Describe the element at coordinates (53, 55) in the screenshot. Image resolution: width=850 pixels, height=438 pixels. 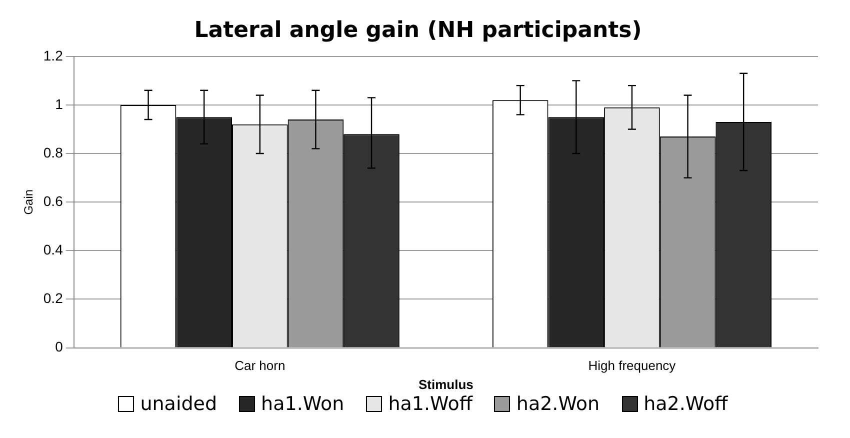
I see `y-tick-label: 1.2` at that location.